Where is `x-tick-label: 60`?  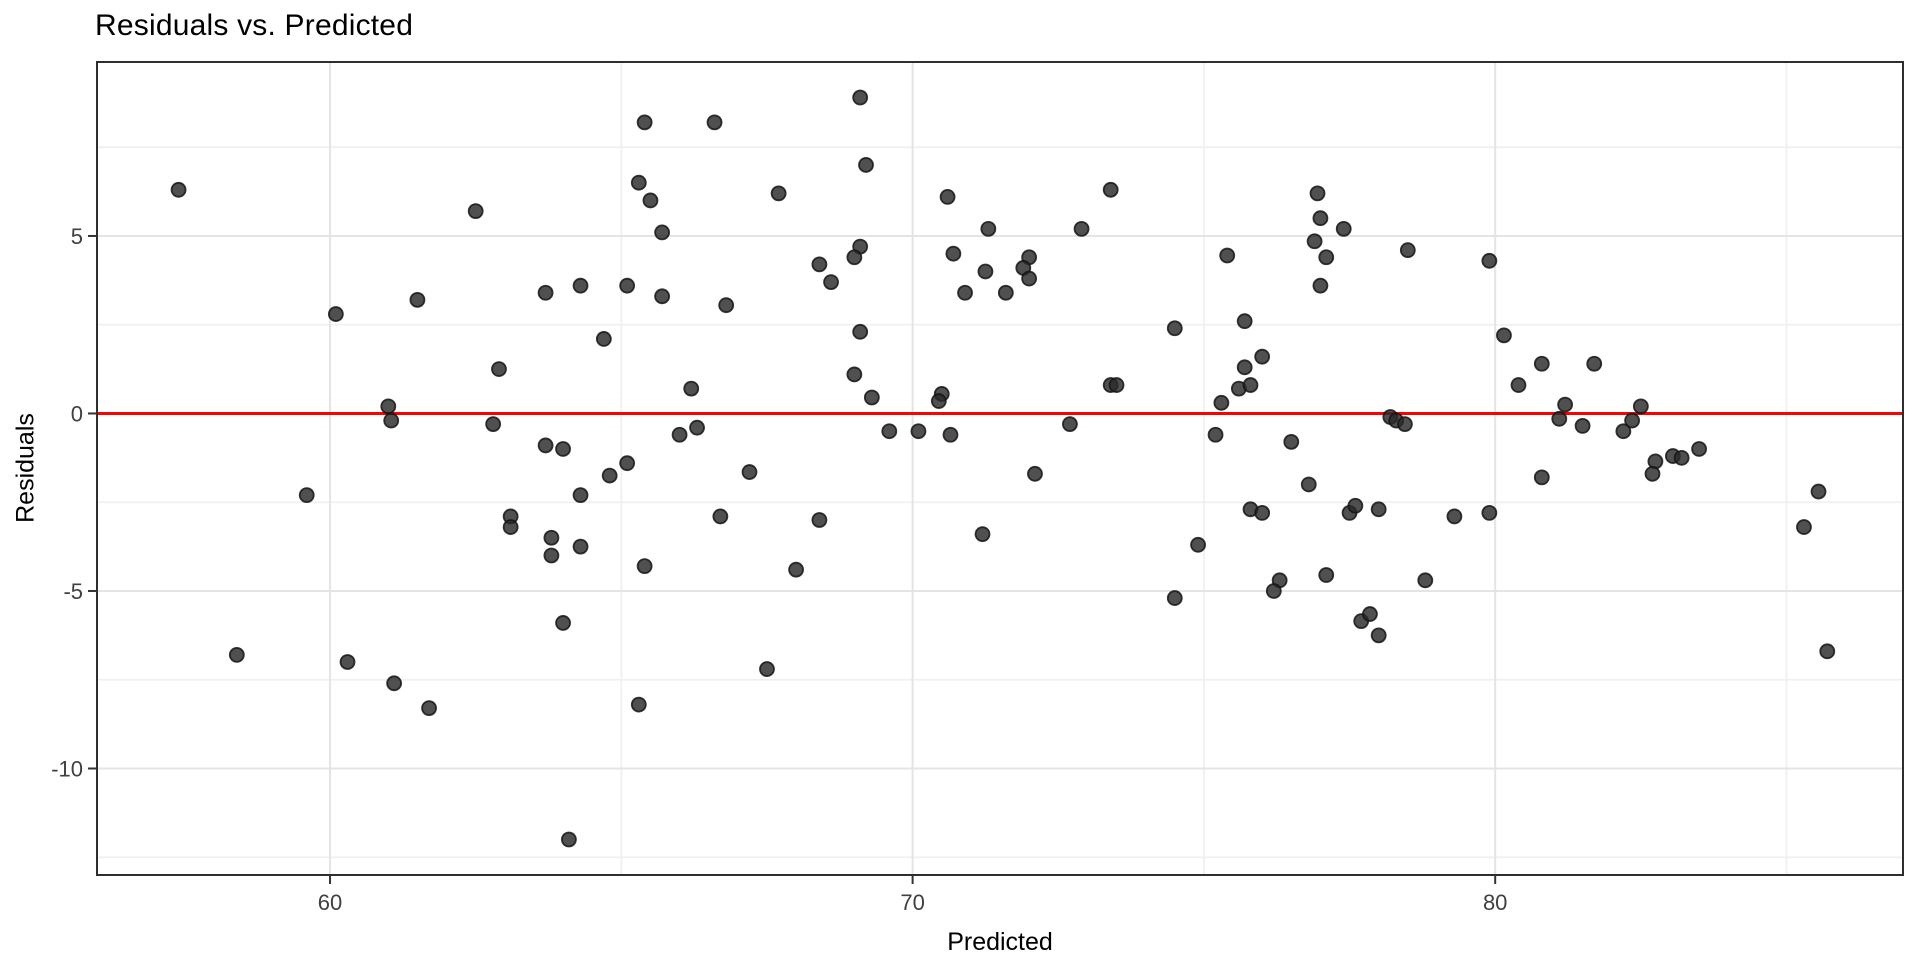 x-tick-label: 60 is located at coordinates (330, 902).